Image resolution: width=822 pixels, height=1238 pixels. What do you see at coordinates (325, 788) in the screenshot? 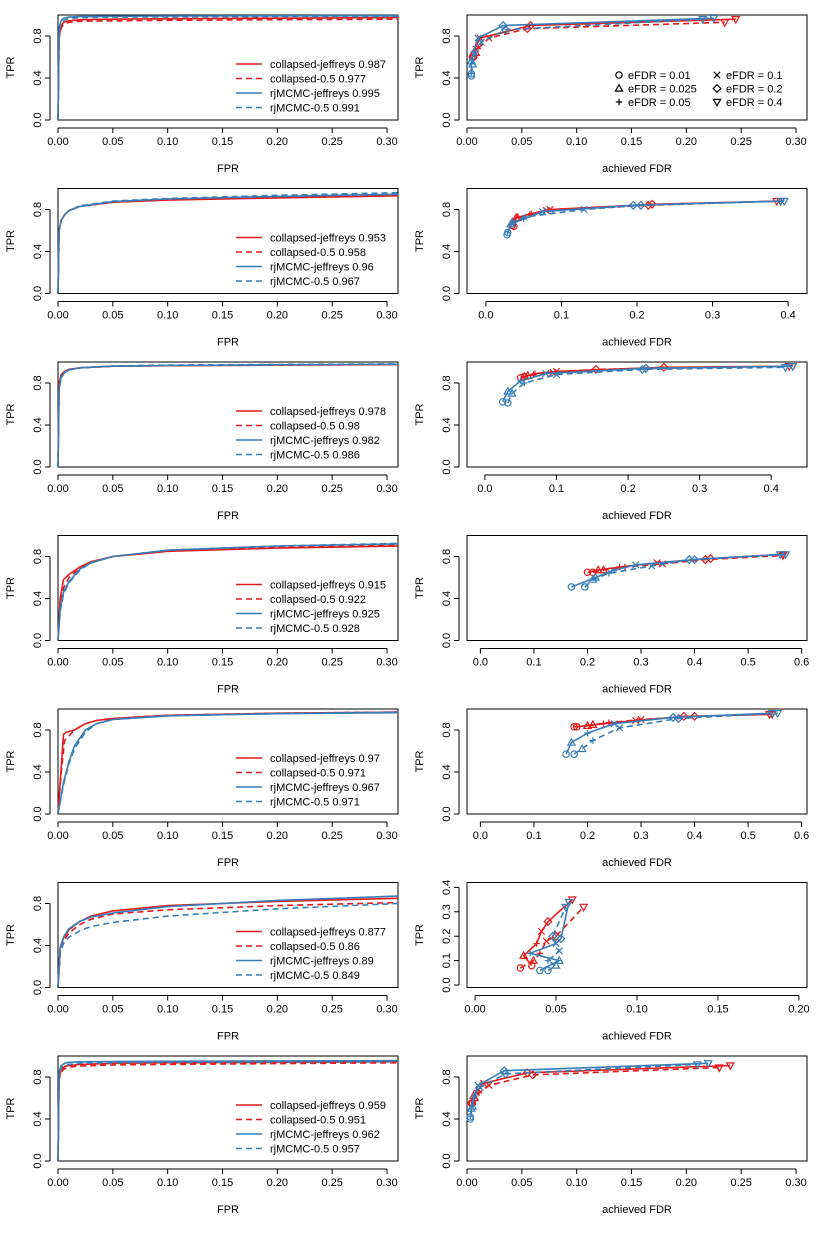
I see `legend-label: rjMCMC-jeffreys 0.967` at bounding box center [325, 788].